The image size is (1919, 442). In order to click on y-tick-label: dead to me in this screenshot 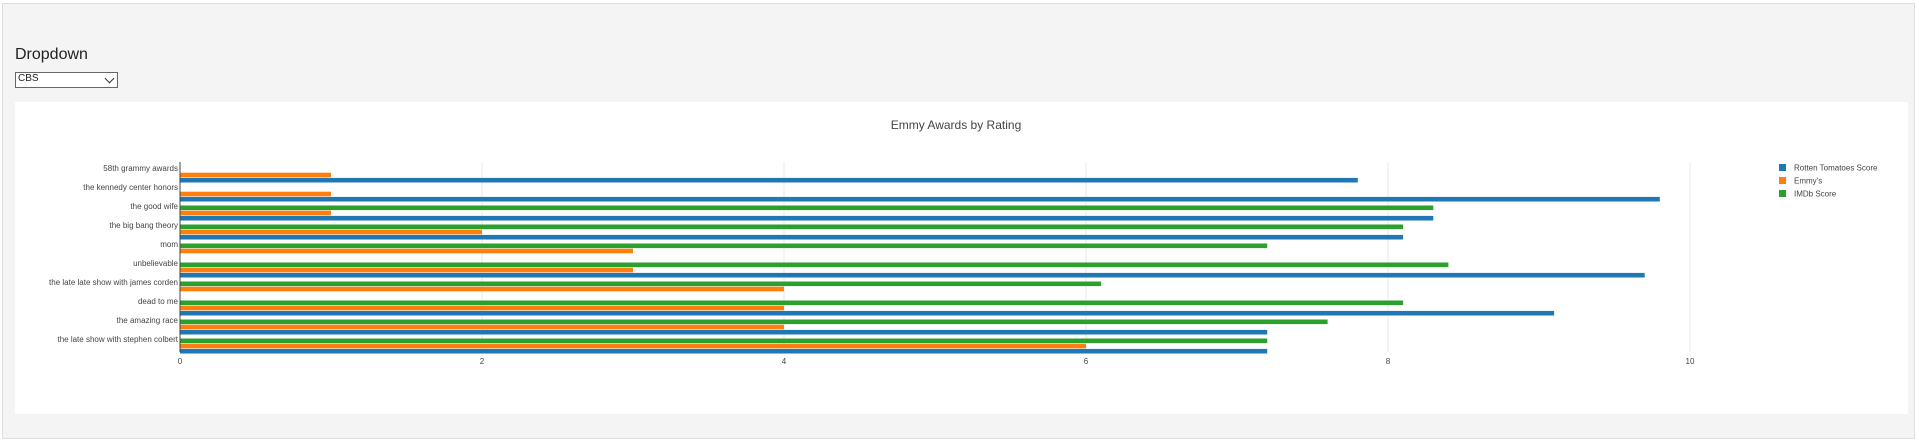, I will do `click(158, 301)`.